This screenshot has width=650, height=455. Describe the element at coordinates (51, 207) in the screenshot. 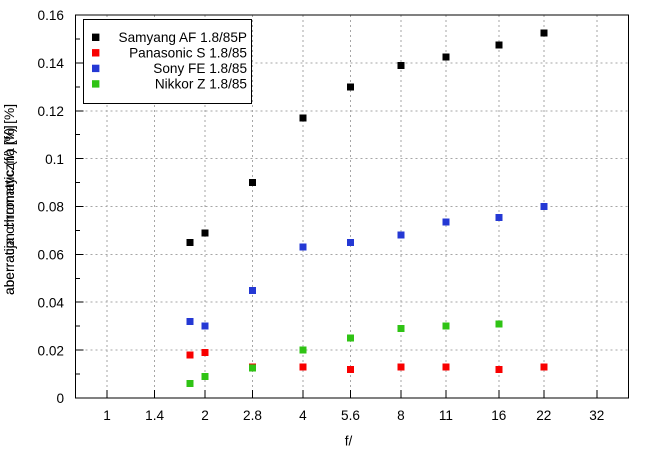

I see `svg-text: 0.08` at that location.